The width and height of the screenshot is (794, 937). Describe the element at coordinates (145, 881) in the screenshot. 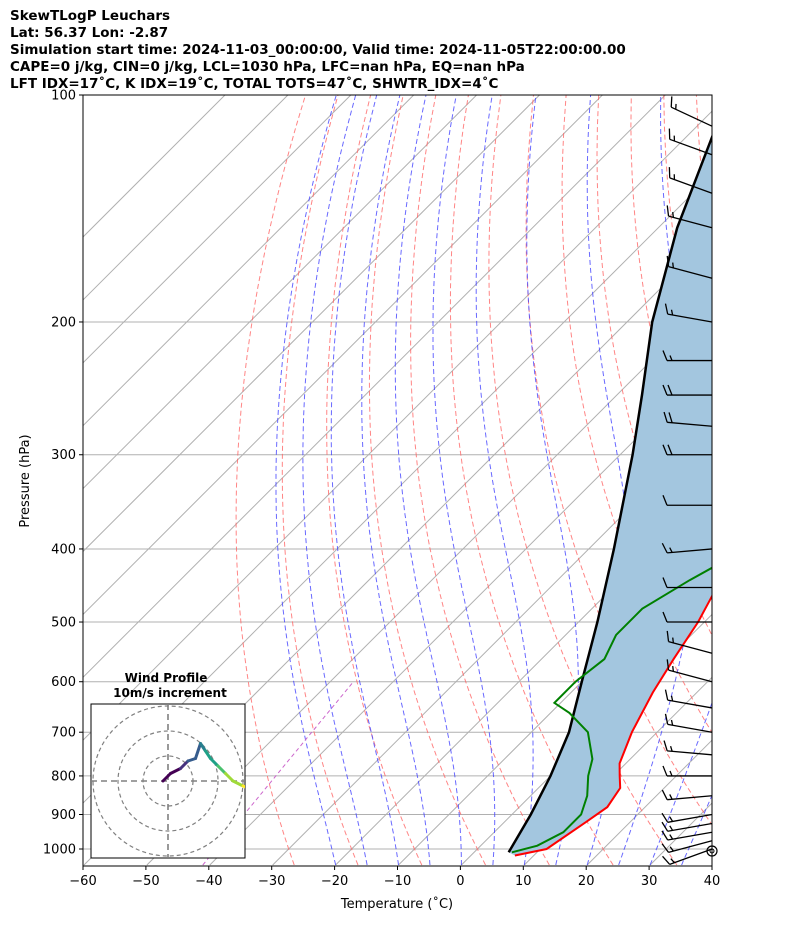

I see `x-tick-label: −50` at that location.